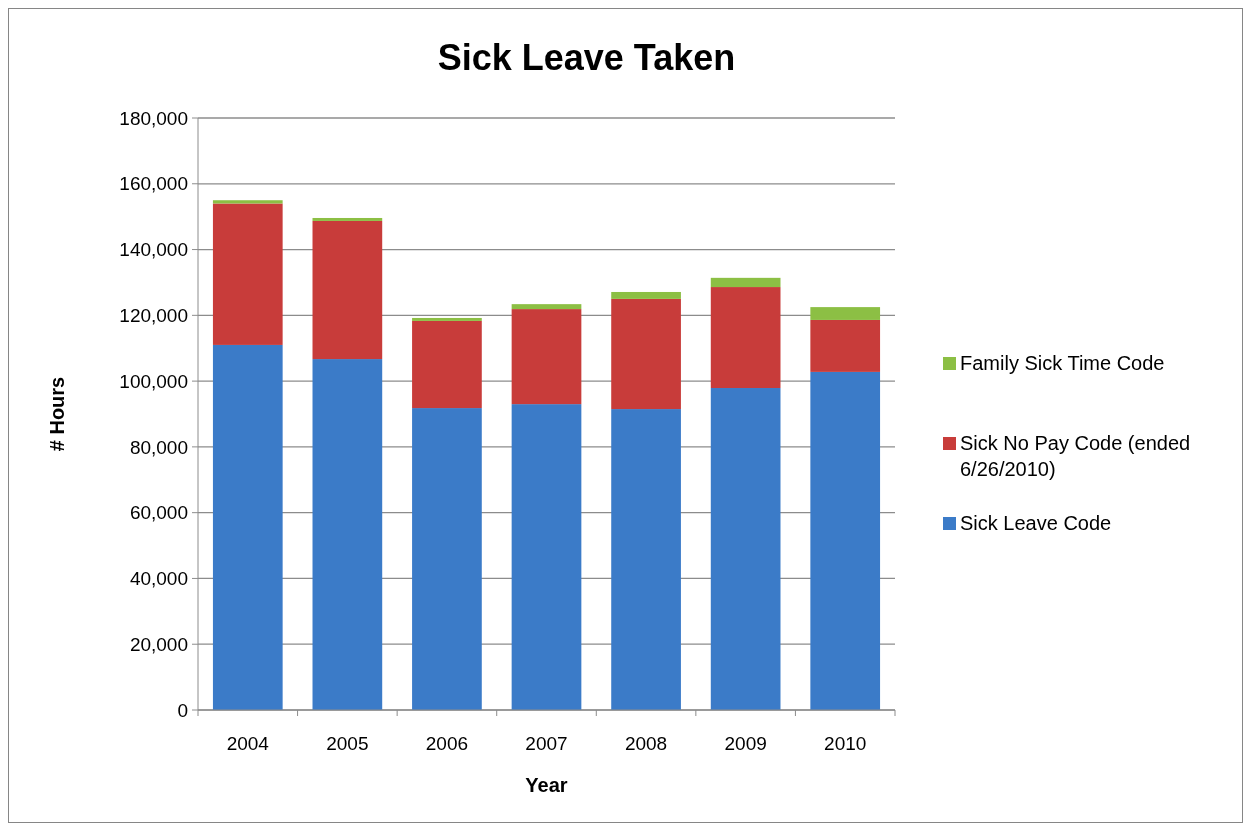  I want to click on y-tick-label: 40,000, so click(158, 579).